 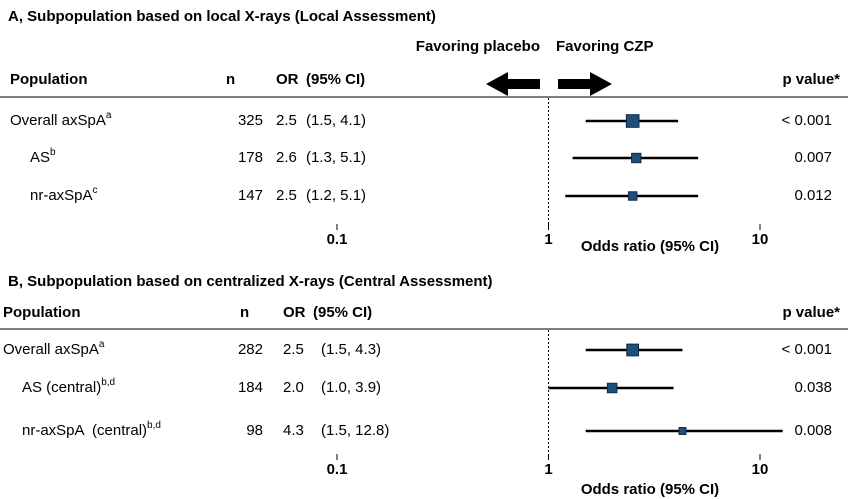 What do you see at coordinates (250, 195) in the screenshot?
I see `n-value: 147` at bounding box center [250, 195].